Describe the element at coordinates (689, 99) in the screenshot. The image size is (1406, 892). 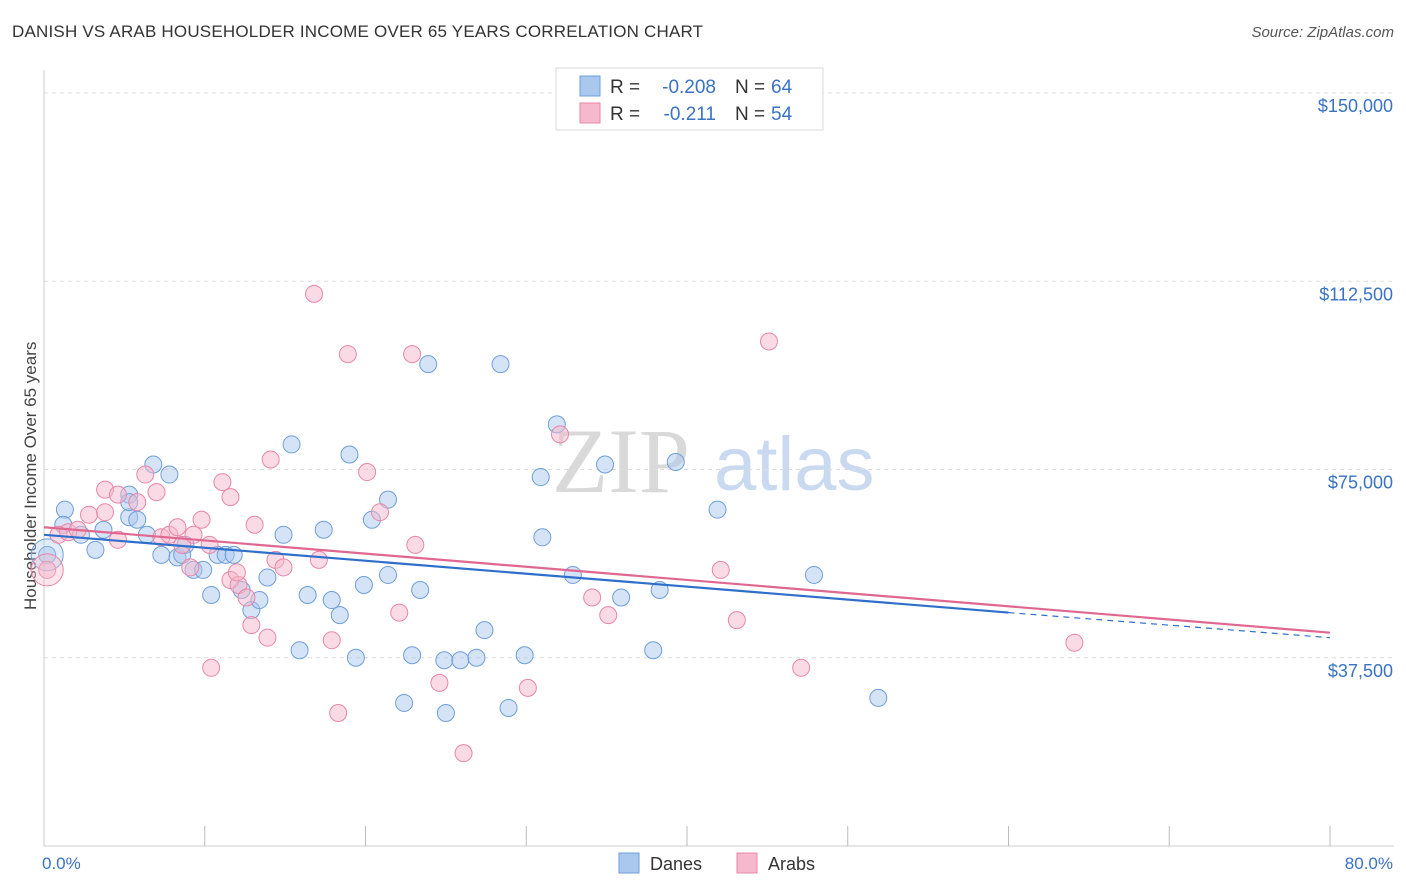
I see `top-legend: R = -0.208 N = 64 R = -0.211 N = 54` at that location.